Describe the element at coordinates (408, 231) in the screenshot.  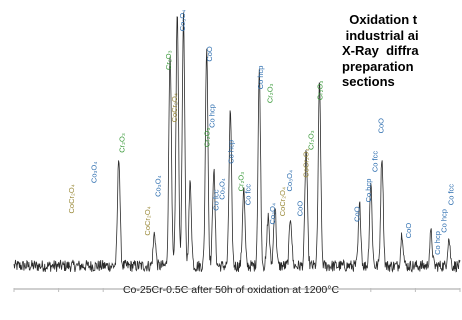
I see `peak-label-31: CoO` at that location.